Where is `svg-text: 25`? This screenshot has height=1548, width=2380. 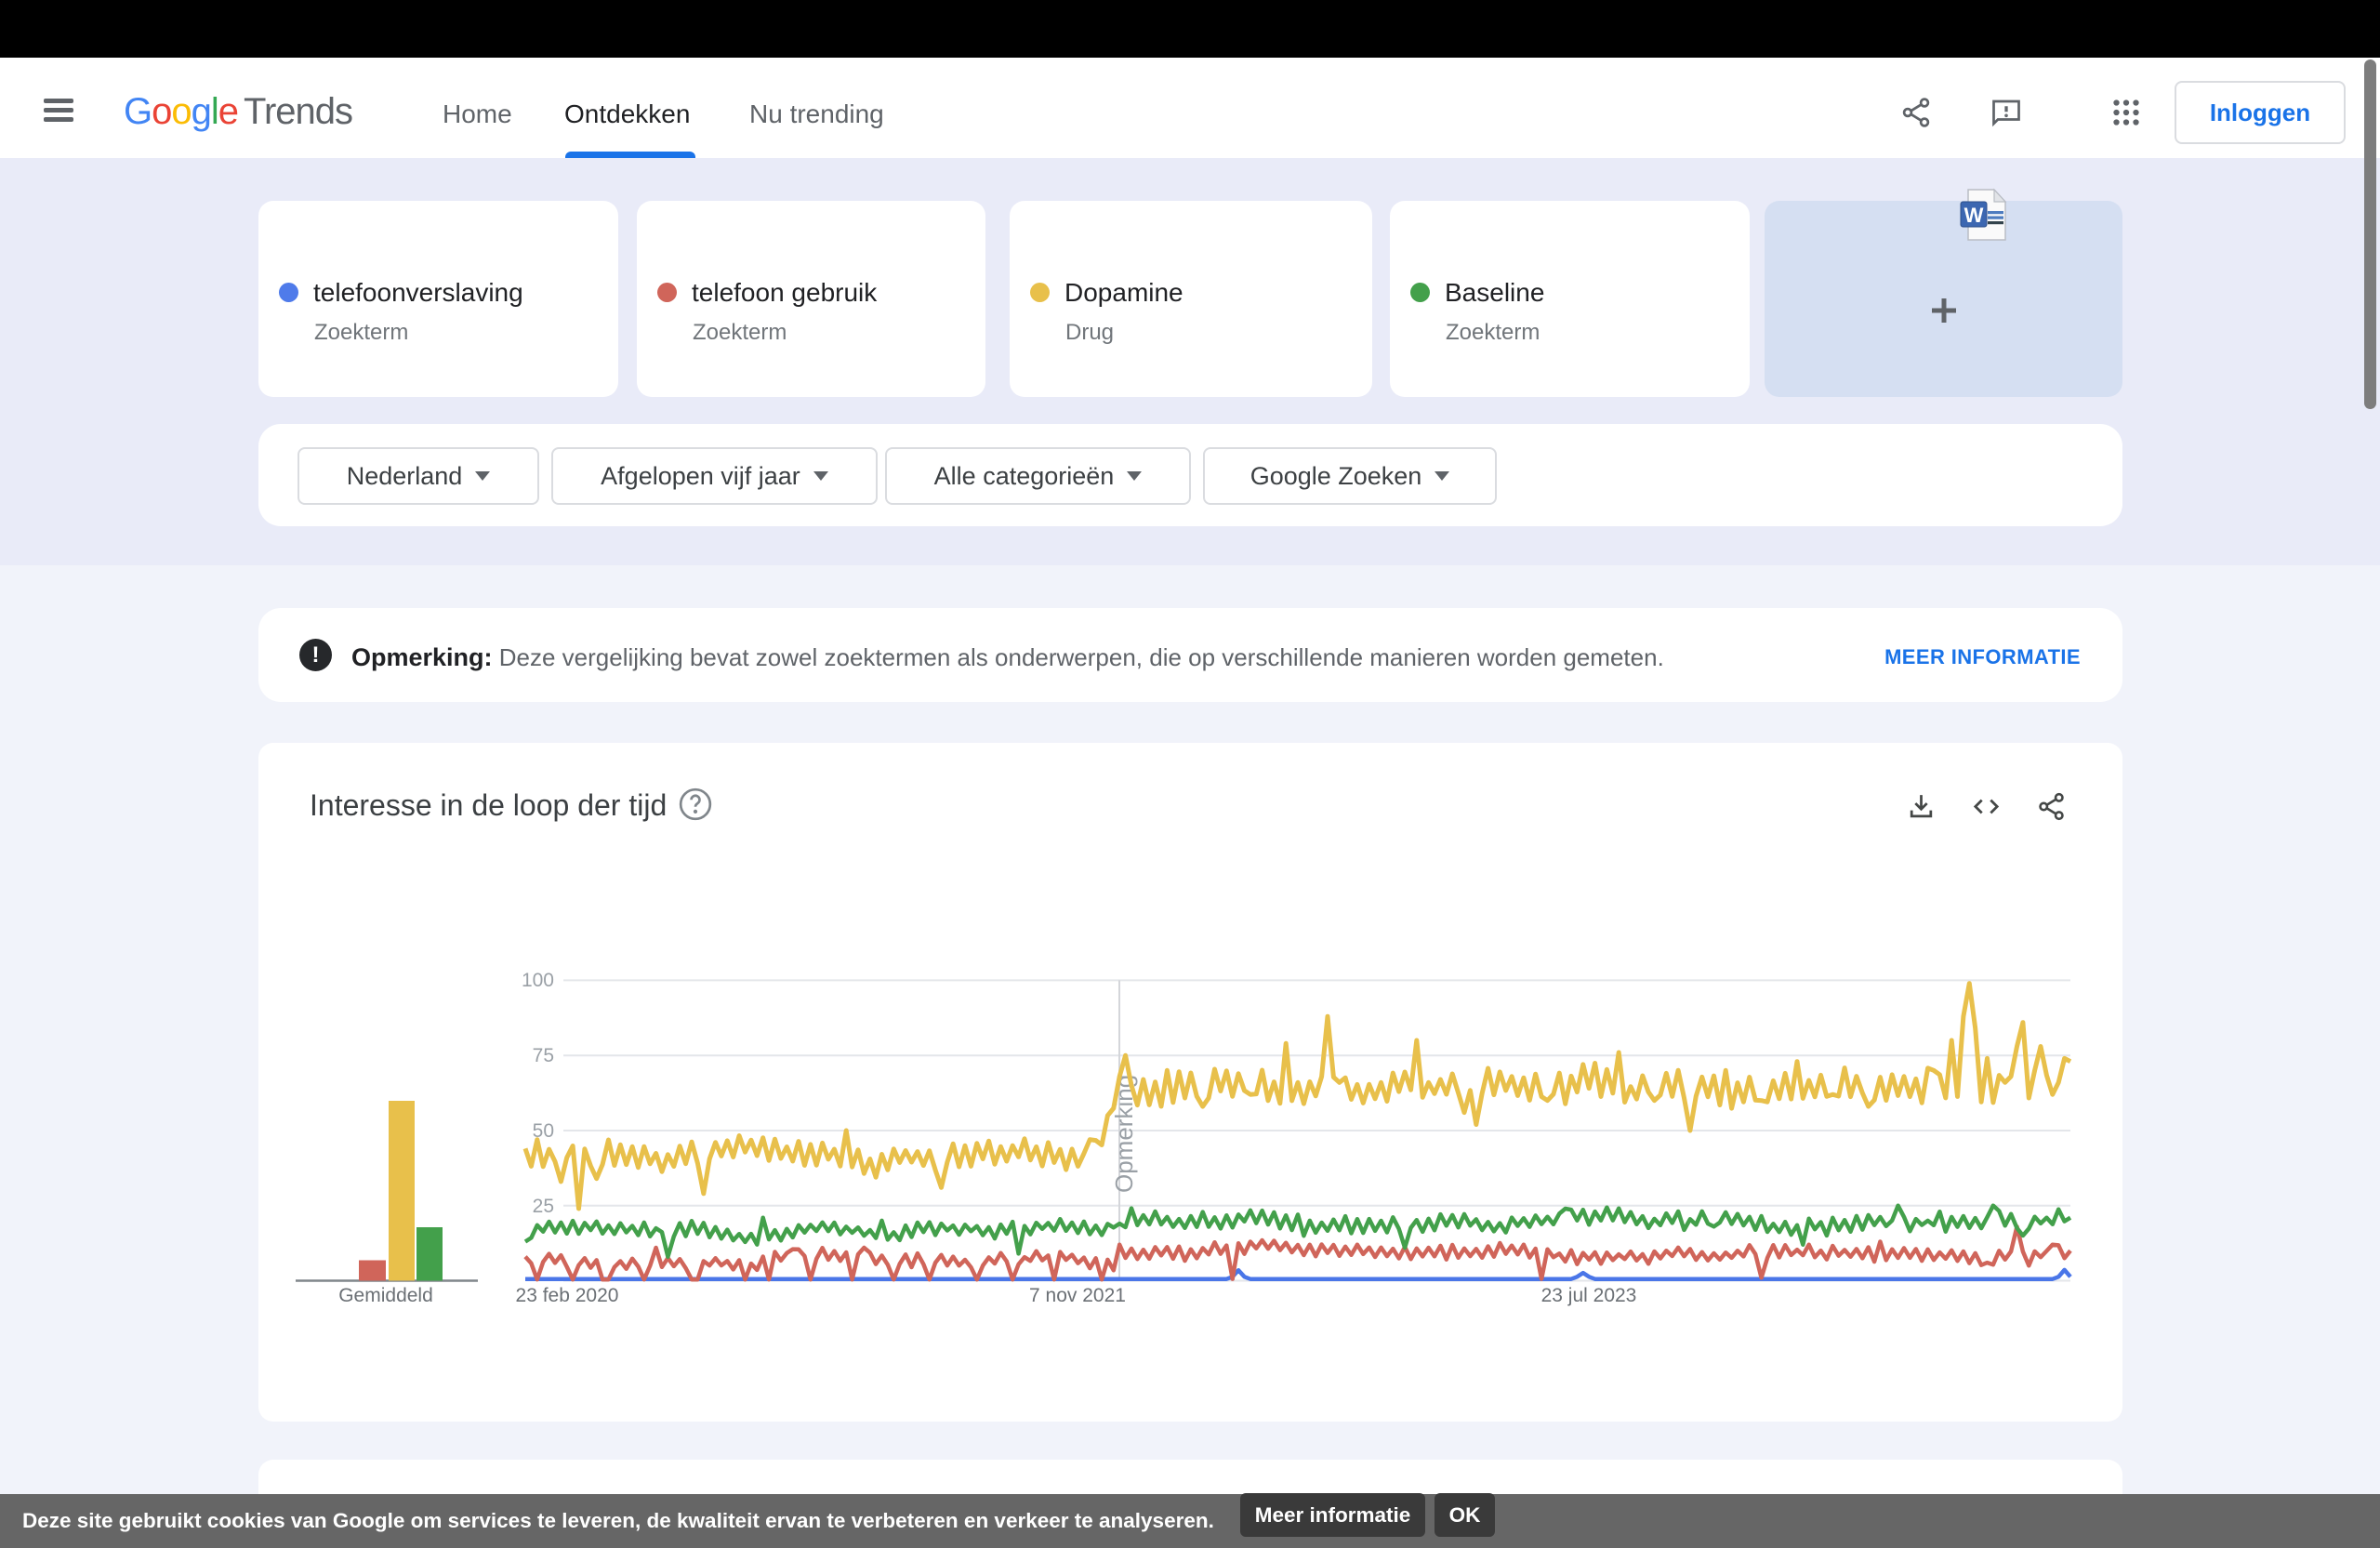
svg-text: 25 is located at coordinates (543, 1206).